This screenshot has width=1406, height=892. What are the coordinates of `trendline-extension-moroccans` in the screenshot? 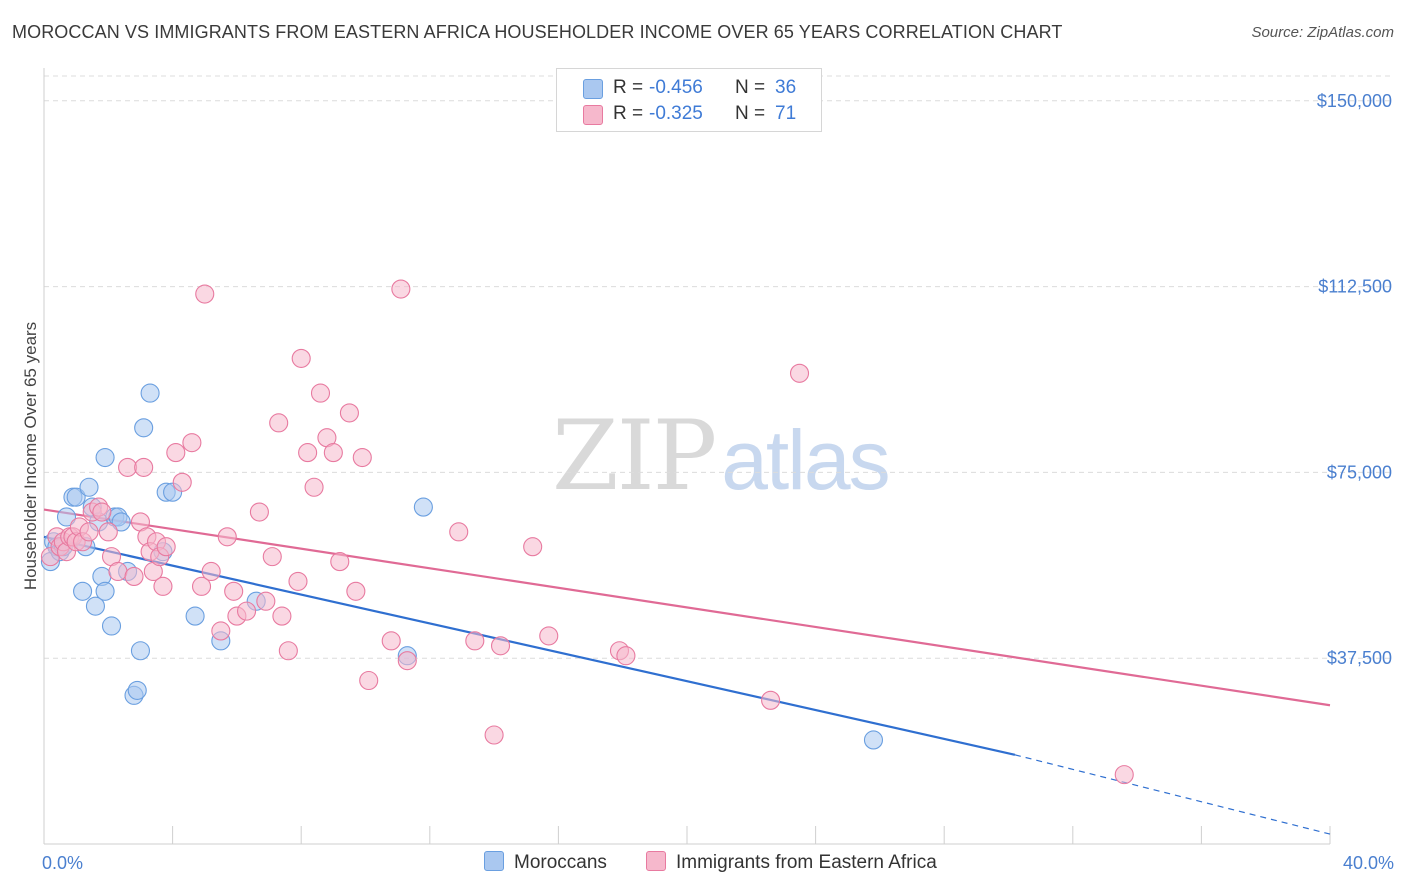 It's located at (1172, 794).